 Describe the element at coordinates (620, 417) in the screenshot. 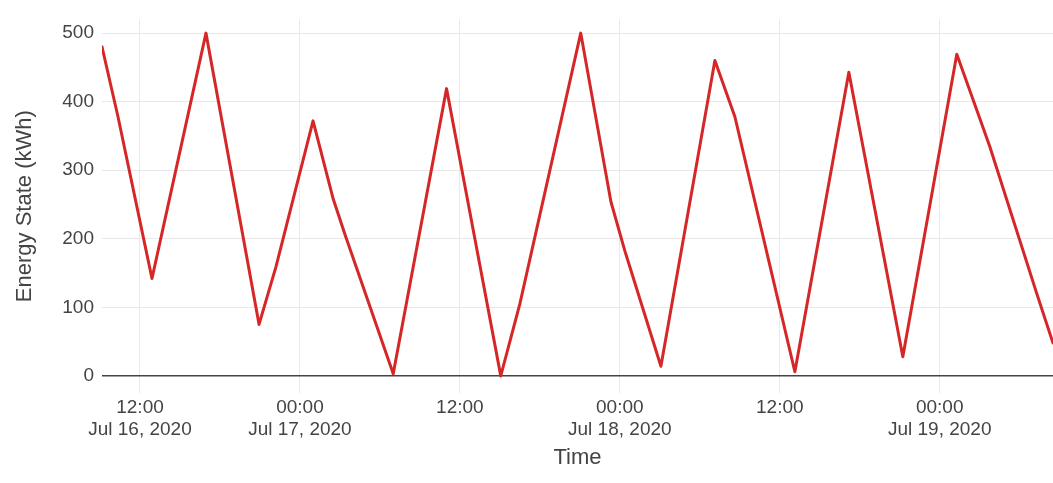

I see `x-tick-label: 00:00 Jul 18, 2020` at that location.